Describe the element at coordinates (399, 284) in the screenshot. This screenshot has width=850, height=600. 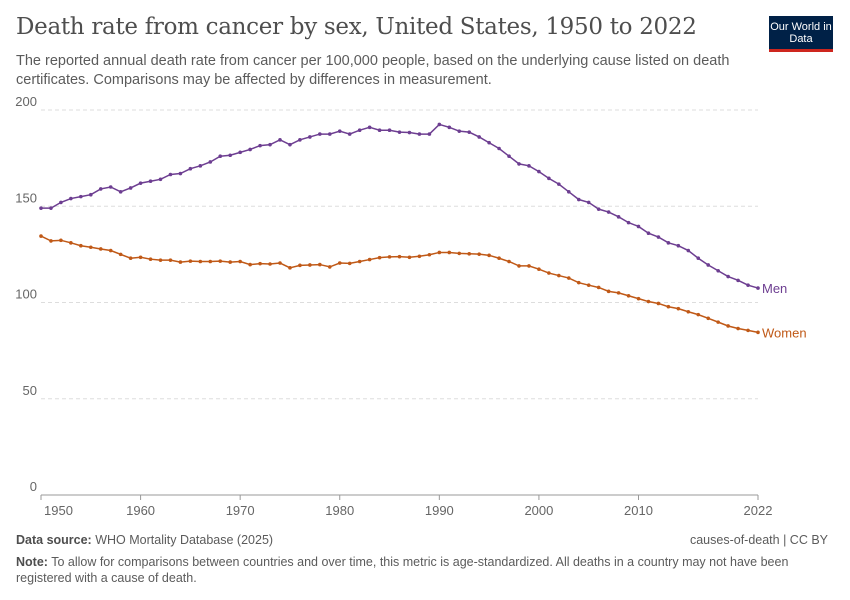
I see `series-line-women` at that location.